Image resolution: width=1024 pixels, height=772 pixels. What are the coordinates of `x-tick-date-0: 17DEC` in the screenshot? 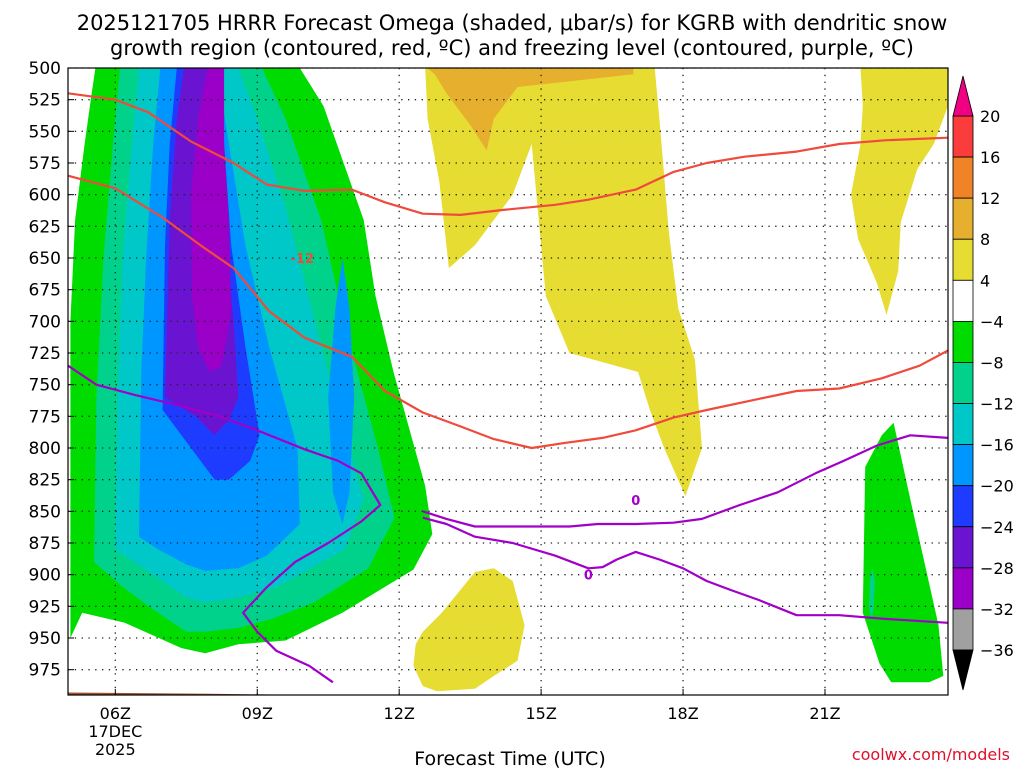 It's located at (115, 731).